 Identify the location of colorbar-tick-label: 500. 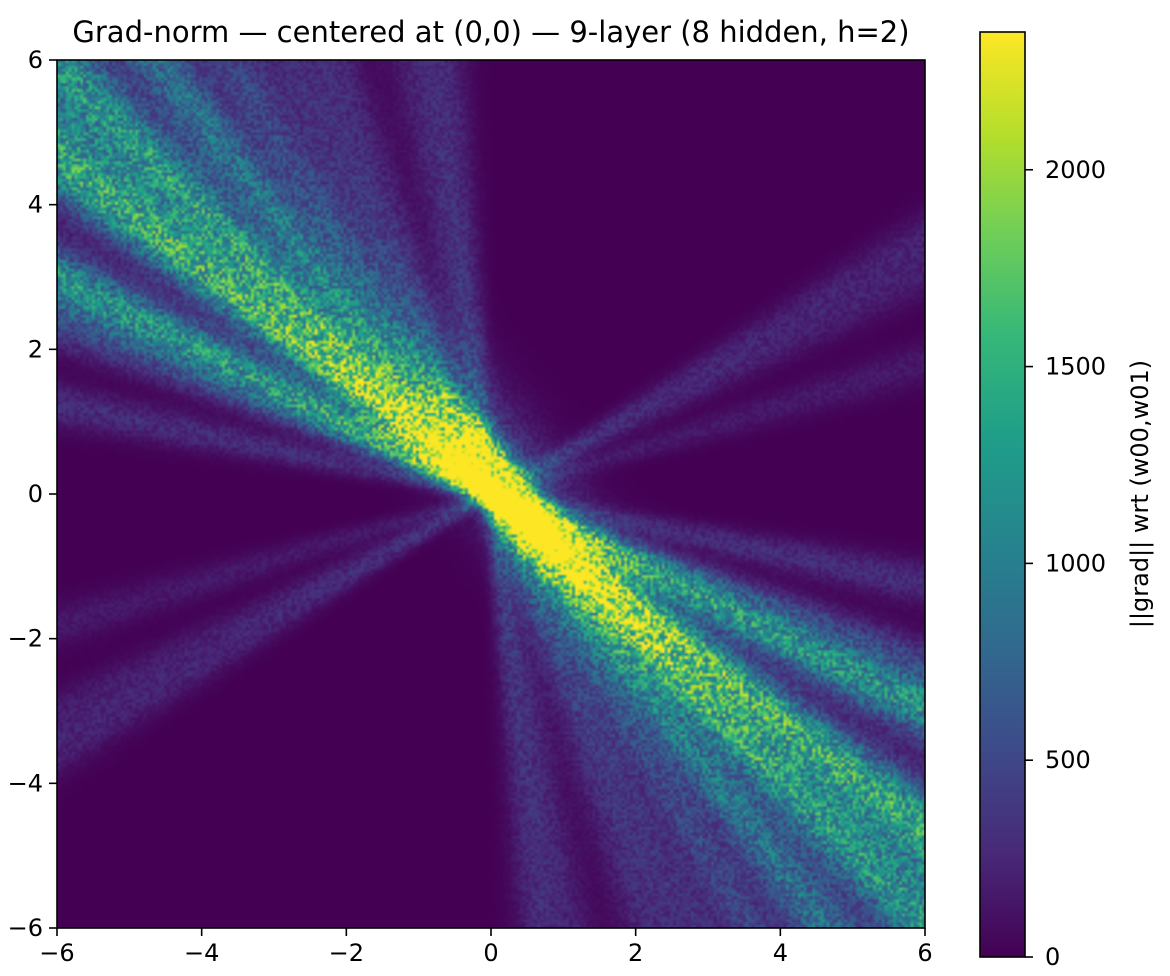
(1068, 760).